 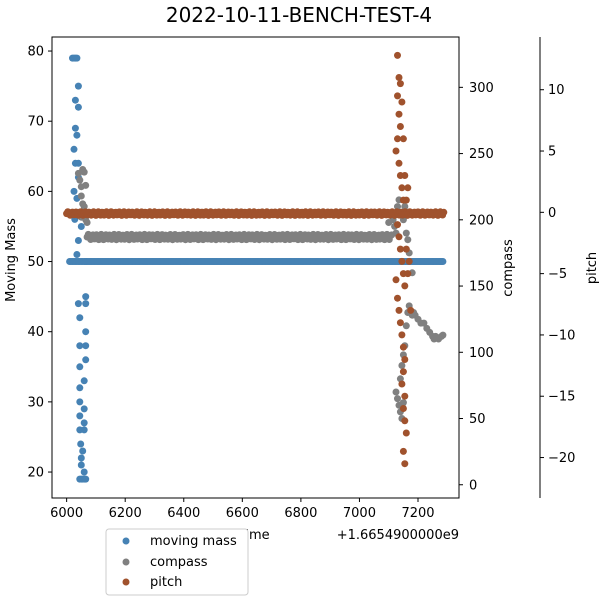 What do you see at coordinates (557, 274) in the screenshot?
I see `y-tick-label-pitch: −5` at bounding box center [557, 274].